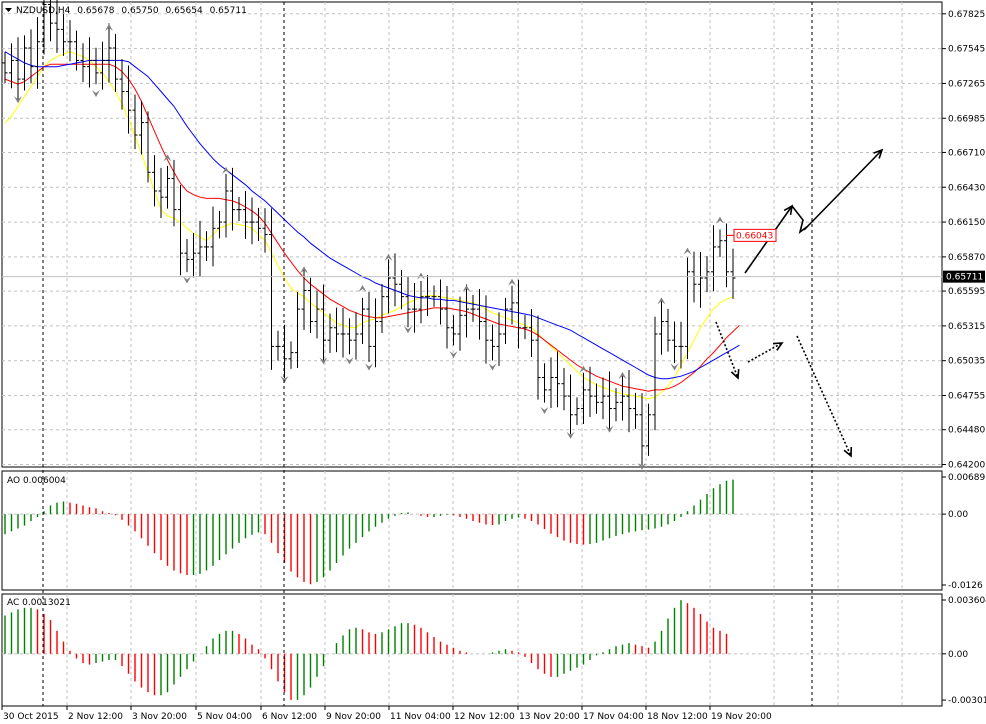 The image size is (986, 724). What do you see at coordinates (549, 717) in the screenshot?
I see `time-tick-label: 13 Nov 20:00` at bounding box center [549, 717].